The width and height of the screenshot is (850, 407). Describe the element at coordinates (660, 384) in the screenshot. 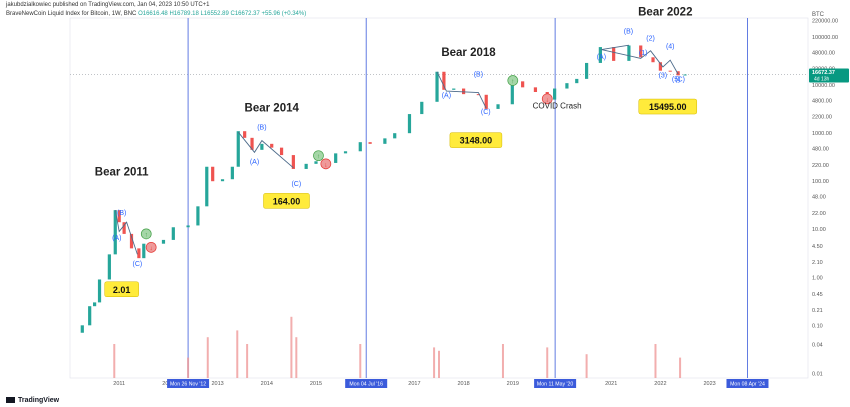

I see `year-tick-label: 2022` at that location.